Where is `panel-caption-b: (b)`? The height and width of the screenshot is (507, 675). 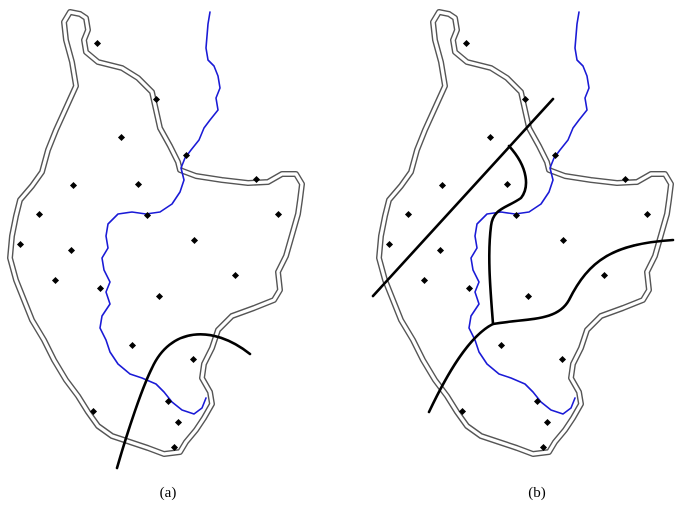 panel-caption-b: (b) is located at coordinates (537, 493).